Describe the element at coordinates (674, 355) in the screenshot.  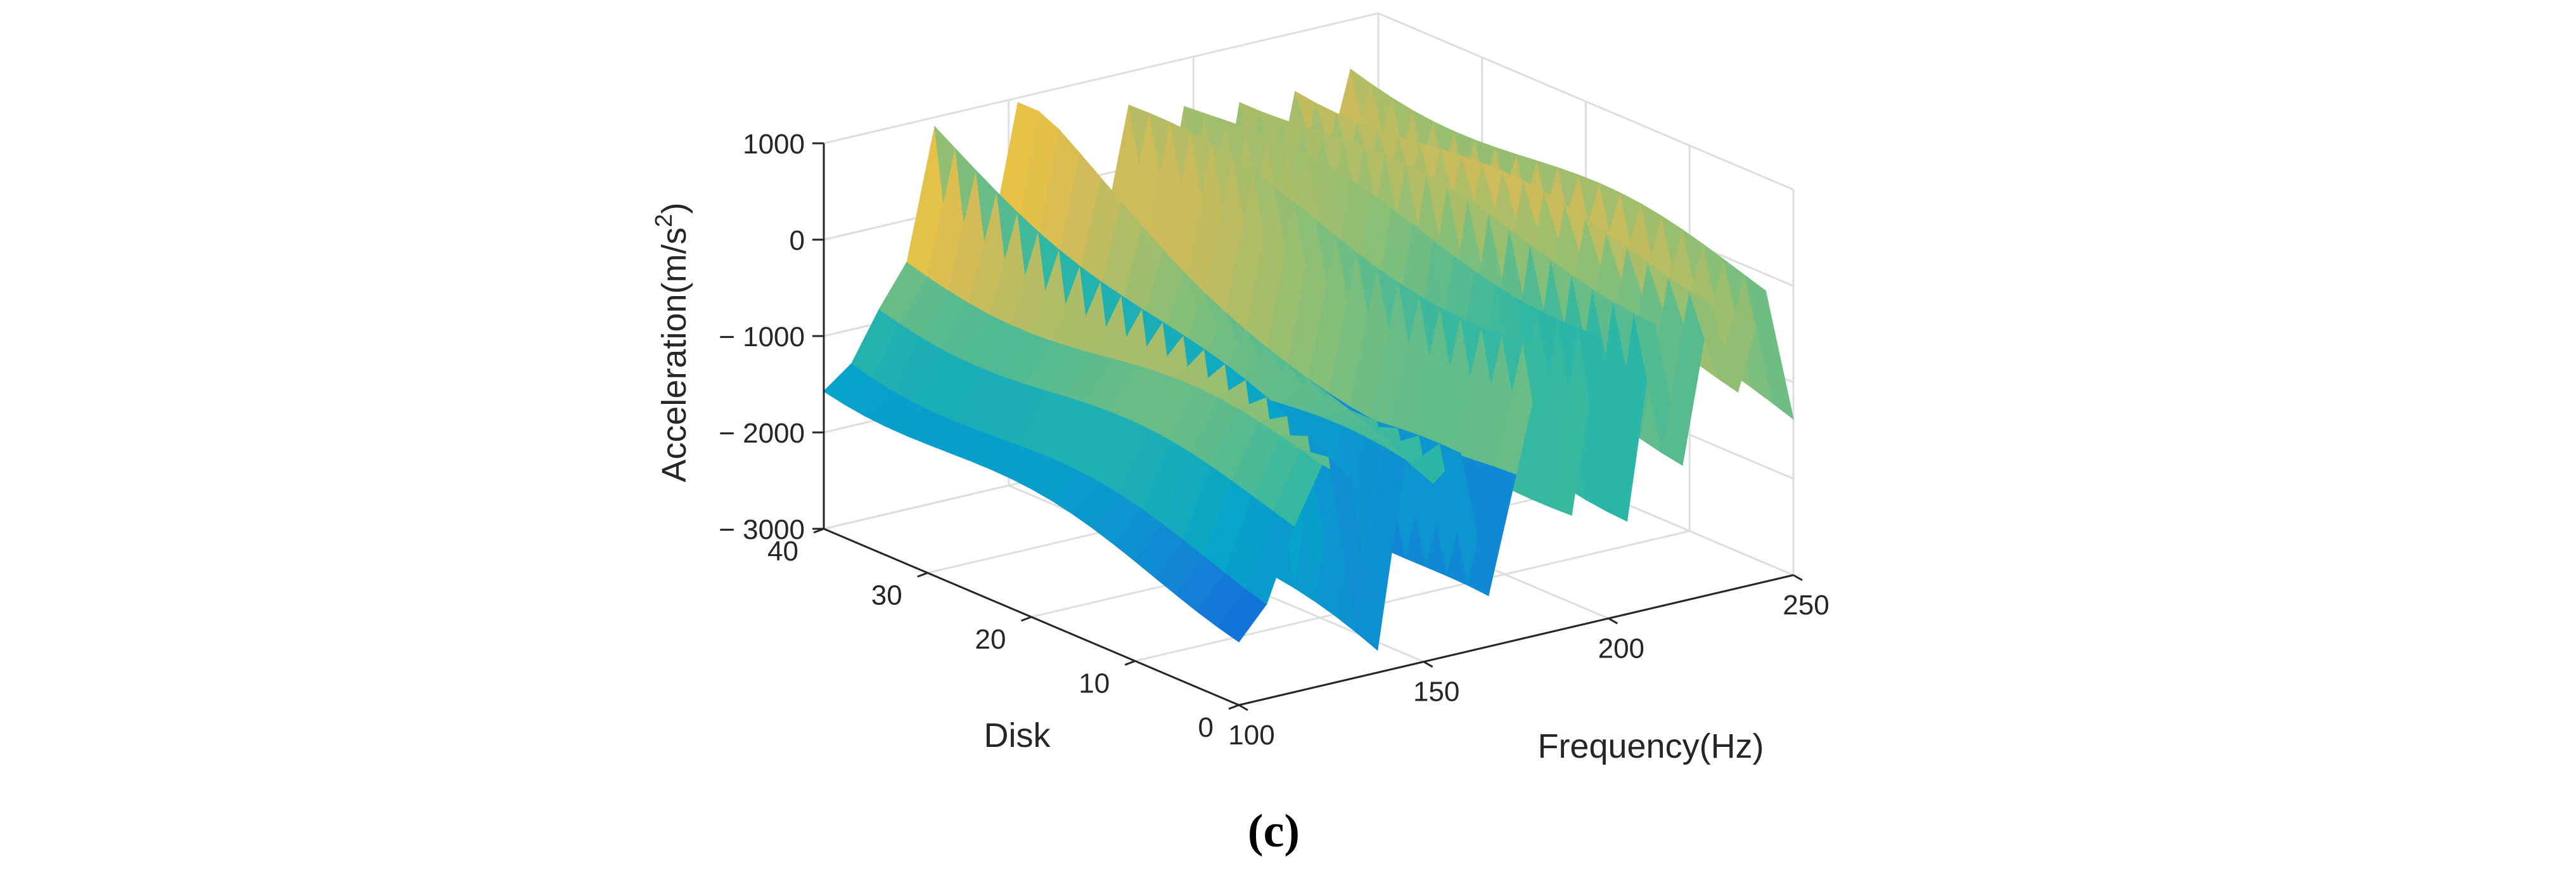
I see `z-axis-label-main: Acceleration(m/s` at that location.